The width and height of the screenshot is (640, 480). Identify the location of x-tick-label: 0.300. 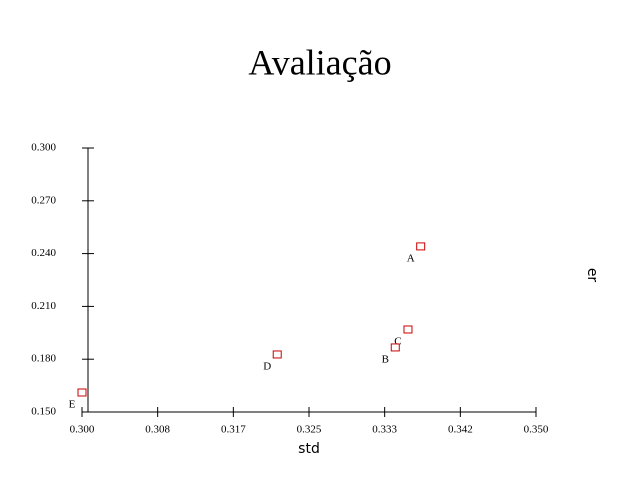
(82, 430).